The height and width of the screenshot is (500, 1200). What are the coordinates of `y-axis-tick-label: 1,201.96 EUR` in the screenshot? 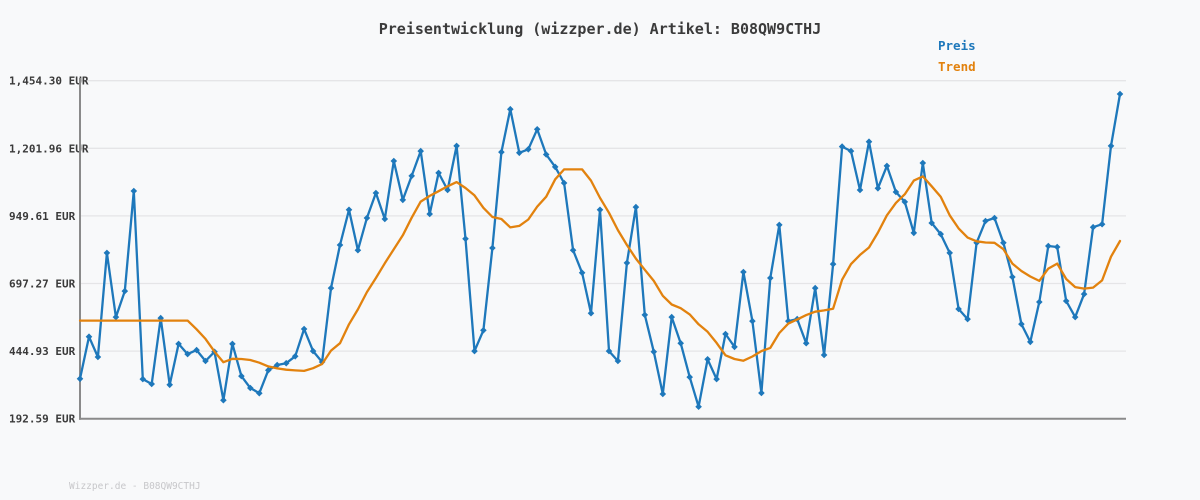 It's located at (49, 148).